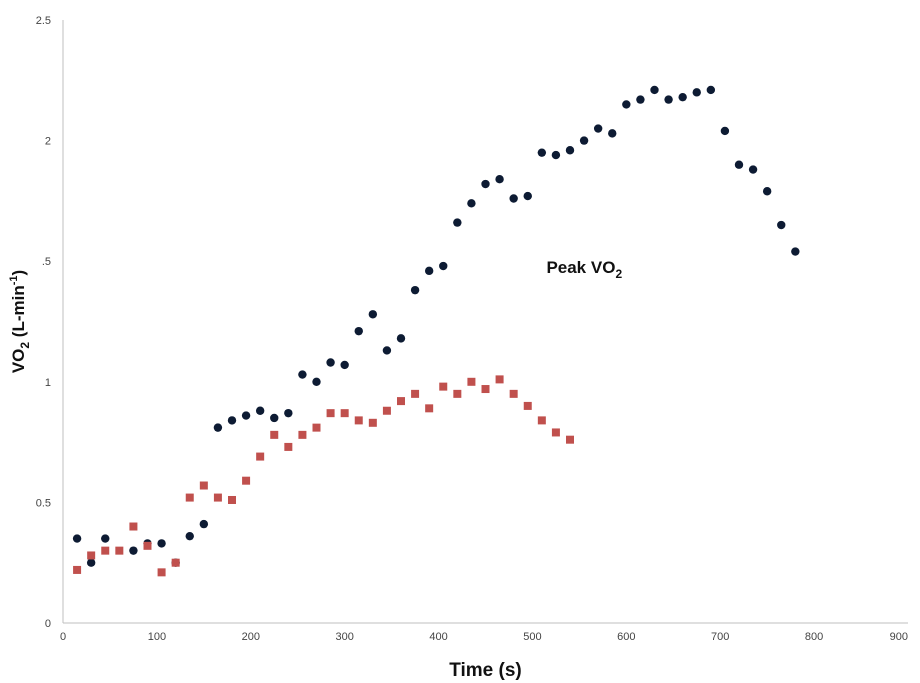 The height and width of the screenshot is (683, 920). Describe the element at coordinates (580, 267) in the screenshot. I see `annotation-text: Peak VO` at that location.